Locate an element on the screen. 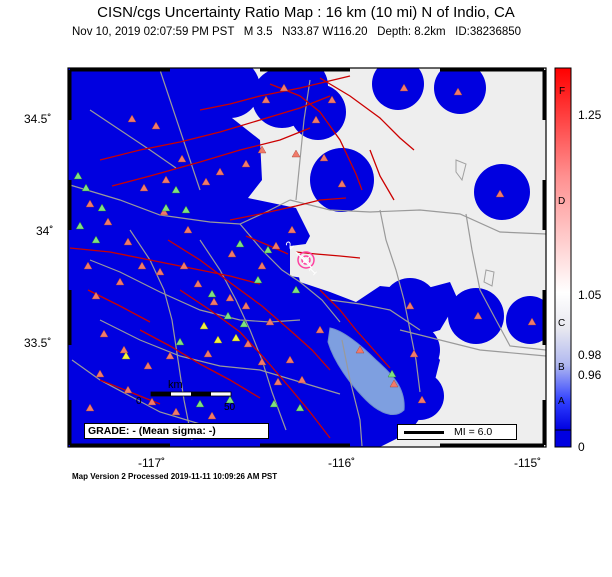  scale-unit: km is located at coordinates (175, 385).